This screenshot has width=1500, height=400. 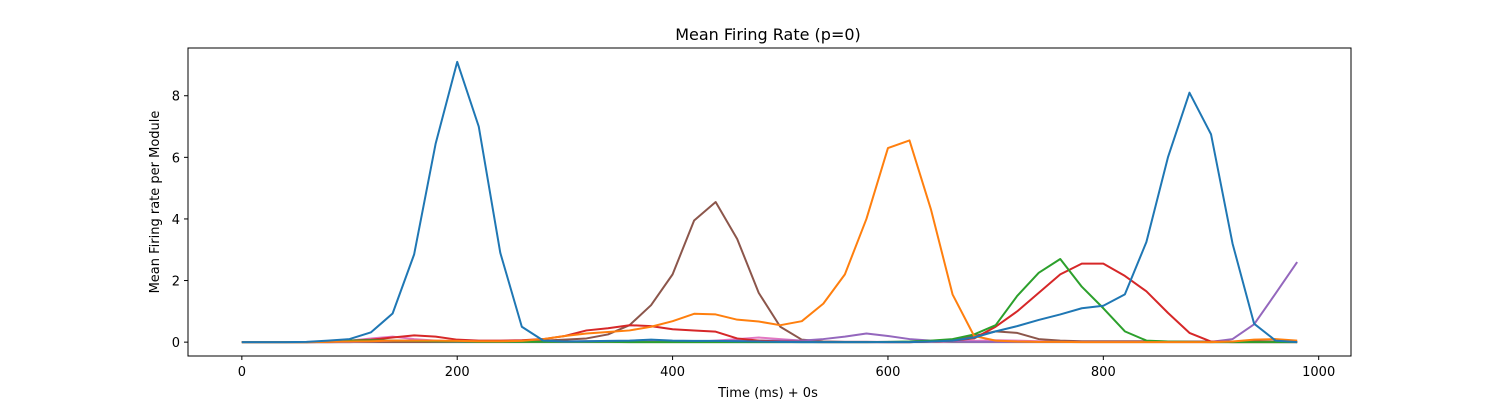 What do you see at coordinates (767, 393) in the screenshot?
I see `x-axis-label: Time (ms) + 0s` at bounding box center [767, 393].